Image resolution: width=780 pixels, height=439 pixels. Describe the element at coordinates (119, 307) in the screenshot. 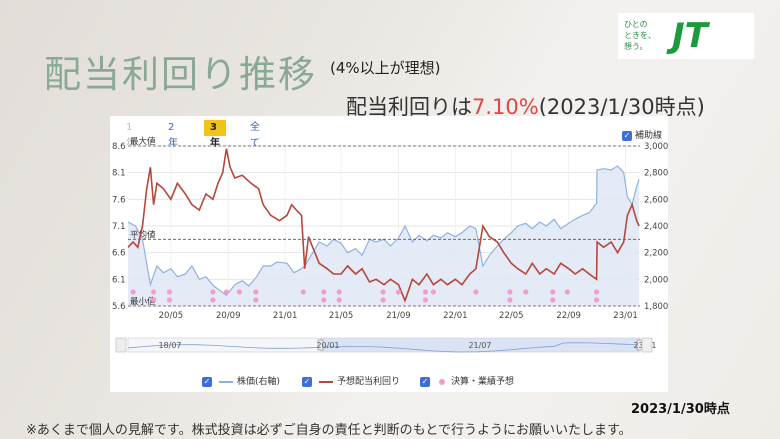

I see `y-left-tick-label: 5.6` at that location.